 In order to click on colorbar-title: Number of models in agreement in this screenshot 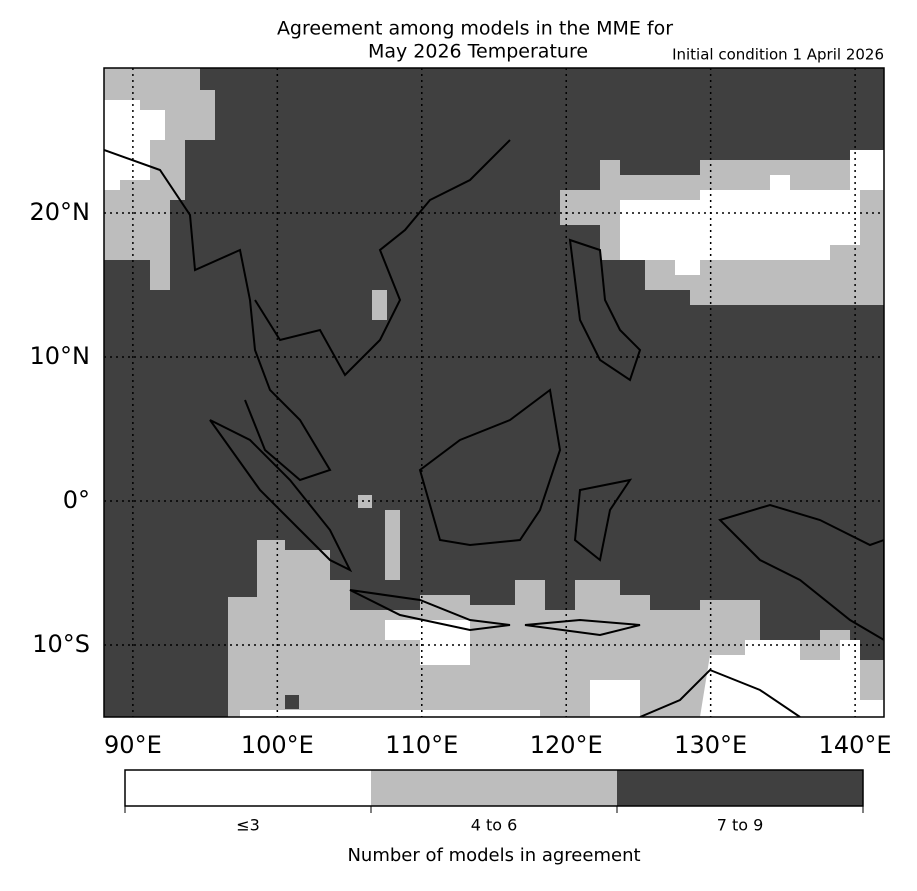, I will do `click(493, 855)`.